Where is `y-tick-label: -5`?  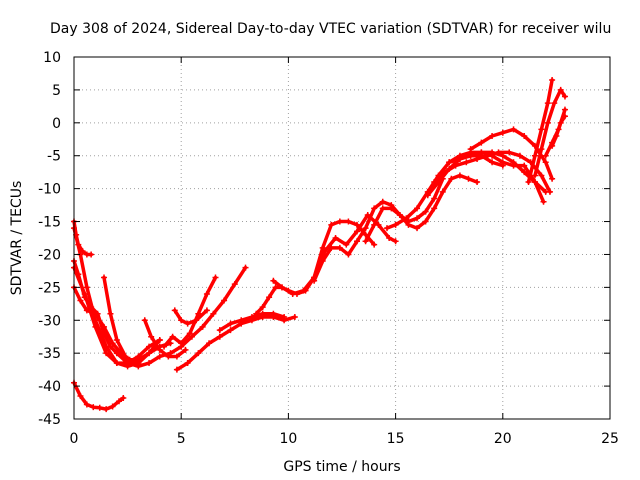
y-tick-label: -5 is located at coordinates (54, 157).